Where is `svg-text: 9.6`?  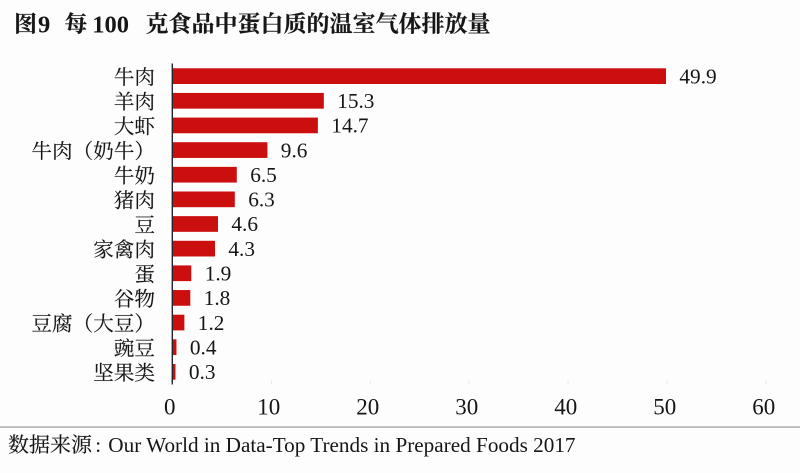
svg-text: 9.6 is located at coordinates (294, 150).